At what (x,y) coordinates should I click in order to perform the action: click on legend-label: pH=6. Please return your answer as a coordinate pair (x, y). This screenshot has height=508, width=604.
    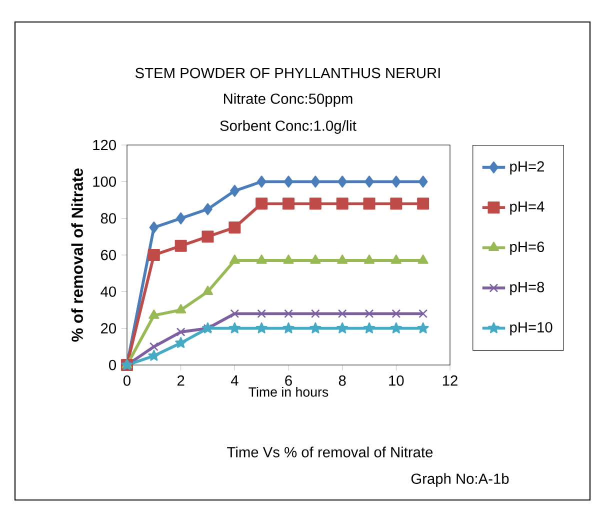
    Looking at the image, I should click on (527, 248).